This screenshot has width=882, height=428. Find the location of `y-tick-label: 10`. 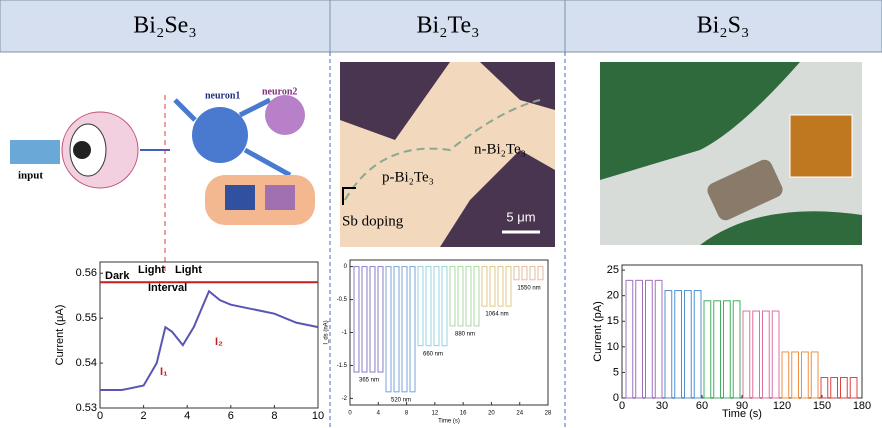

y-tick-label: 10 is located at coordinates (613, 347).